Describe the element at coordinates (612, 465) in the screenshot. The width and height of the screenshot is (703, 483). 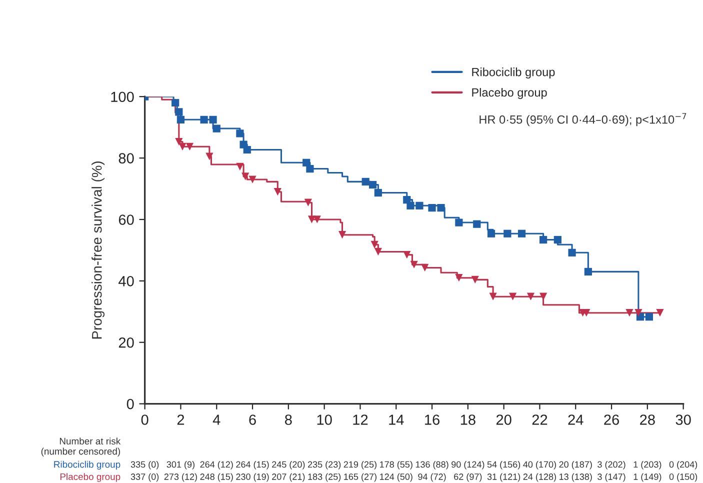
I see `text: 3 (202)` at that location.